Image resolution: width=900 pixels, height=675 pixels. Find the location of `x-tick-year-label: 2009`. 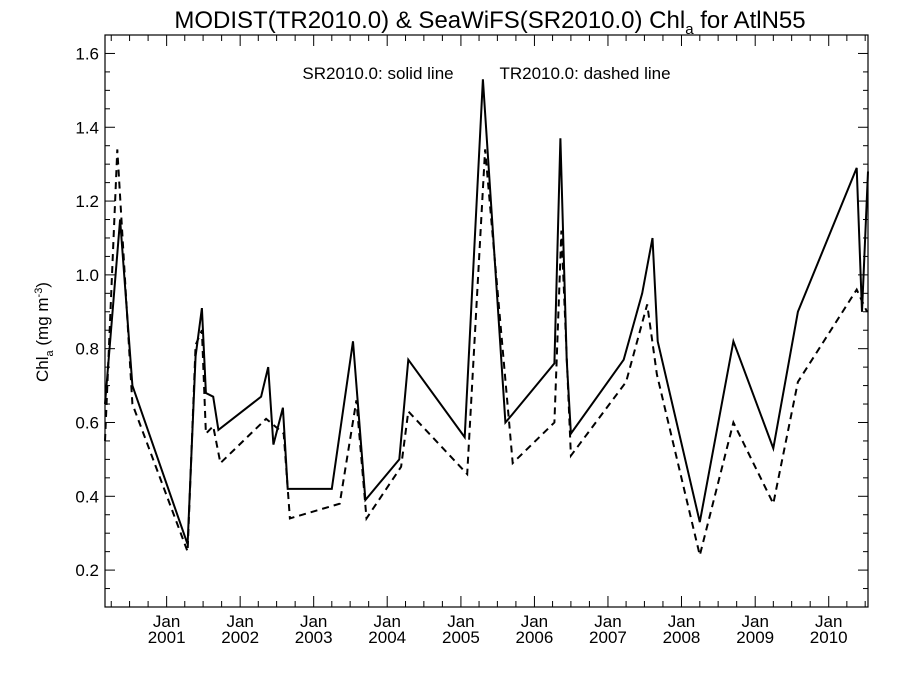

x-tick-year-label: 2009 is located at coordinates (755, 637).